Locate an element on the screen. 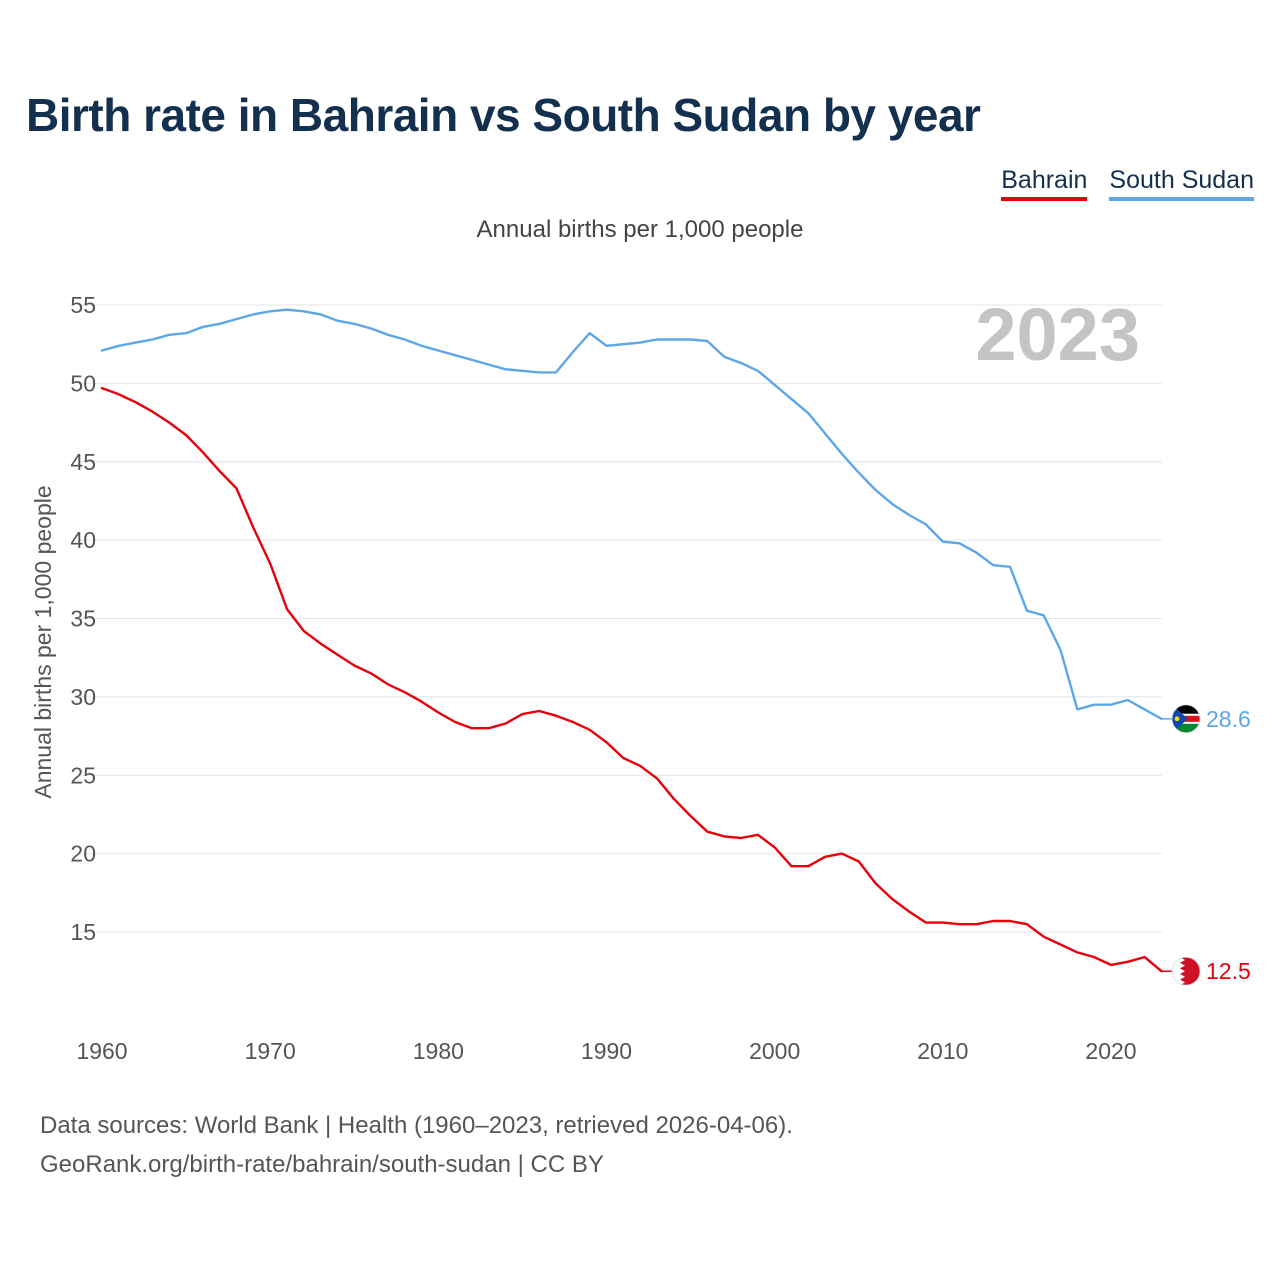  y-axis-ticks: 15 20 25 30 35 40 45 50 55 is located at coordinates (83, 618).